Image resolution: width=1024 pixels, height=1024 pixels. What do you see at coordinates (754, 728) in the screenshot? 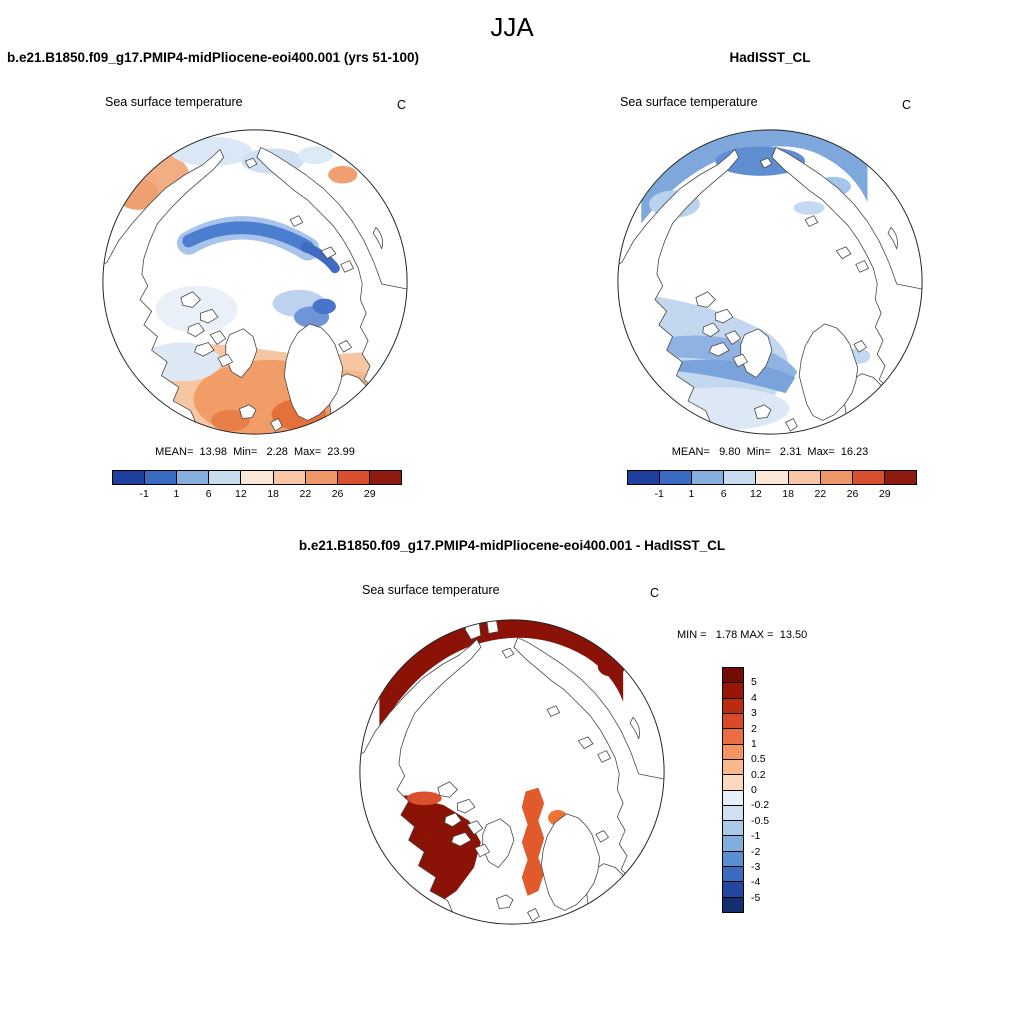
I see `colorbar-tick-label: 2` at bounding box center [754, 728].